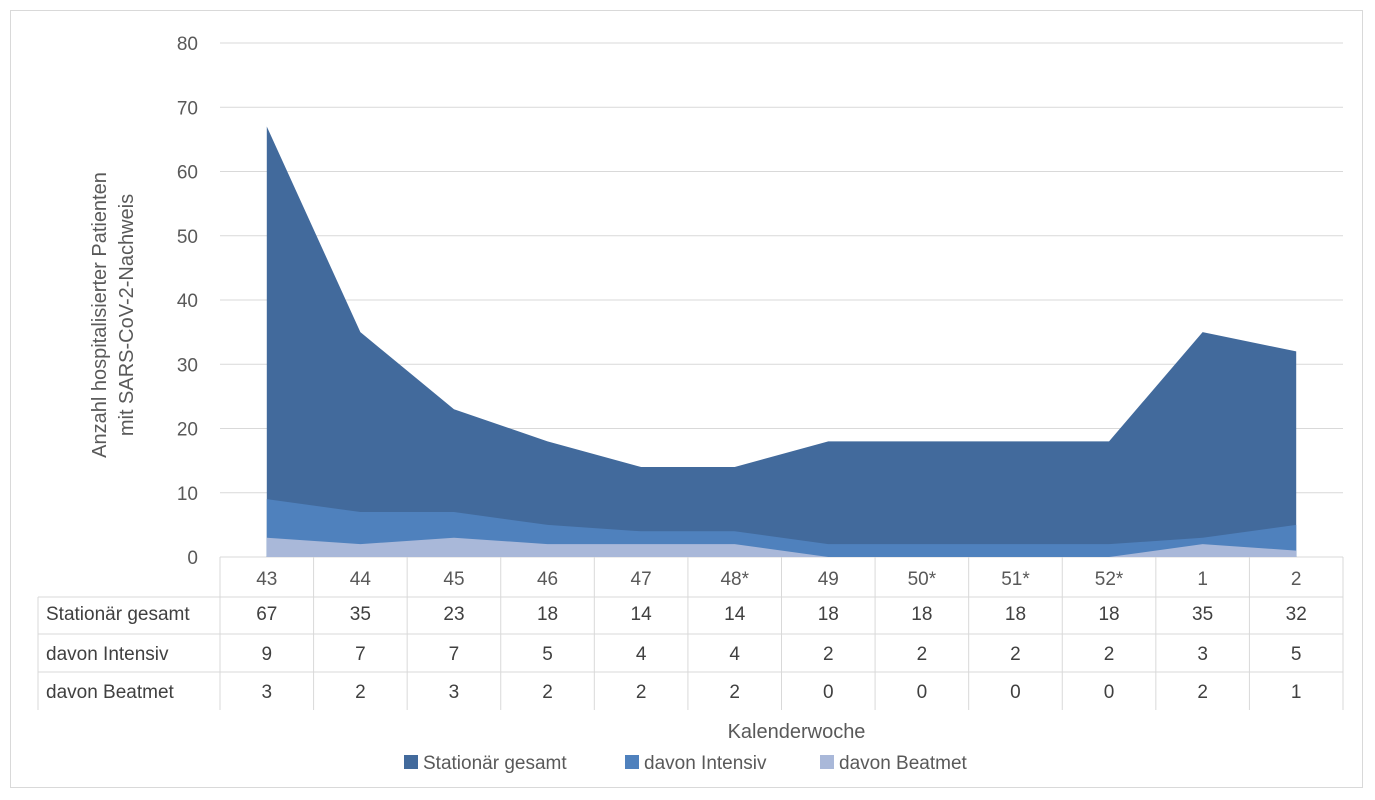 This screenshot has width=1375, height=800. Describe the element at coordinates (922, 579) in the screenshot. I see `x-tick-label: 50*` at that location.